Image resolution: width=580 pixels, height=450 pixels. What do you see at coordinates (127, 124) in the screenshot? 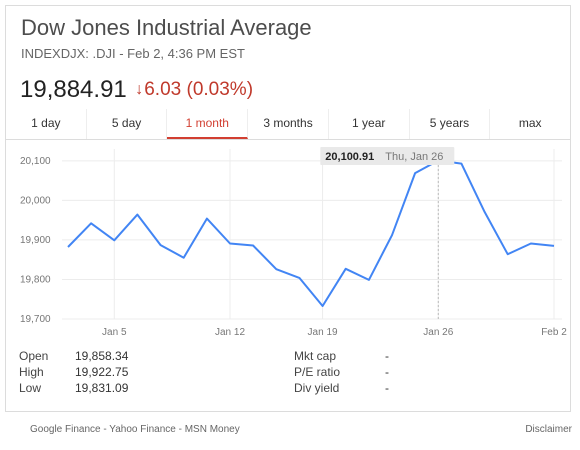
I see `tab-5-day: 5 day` at bounding box center [127, 124].